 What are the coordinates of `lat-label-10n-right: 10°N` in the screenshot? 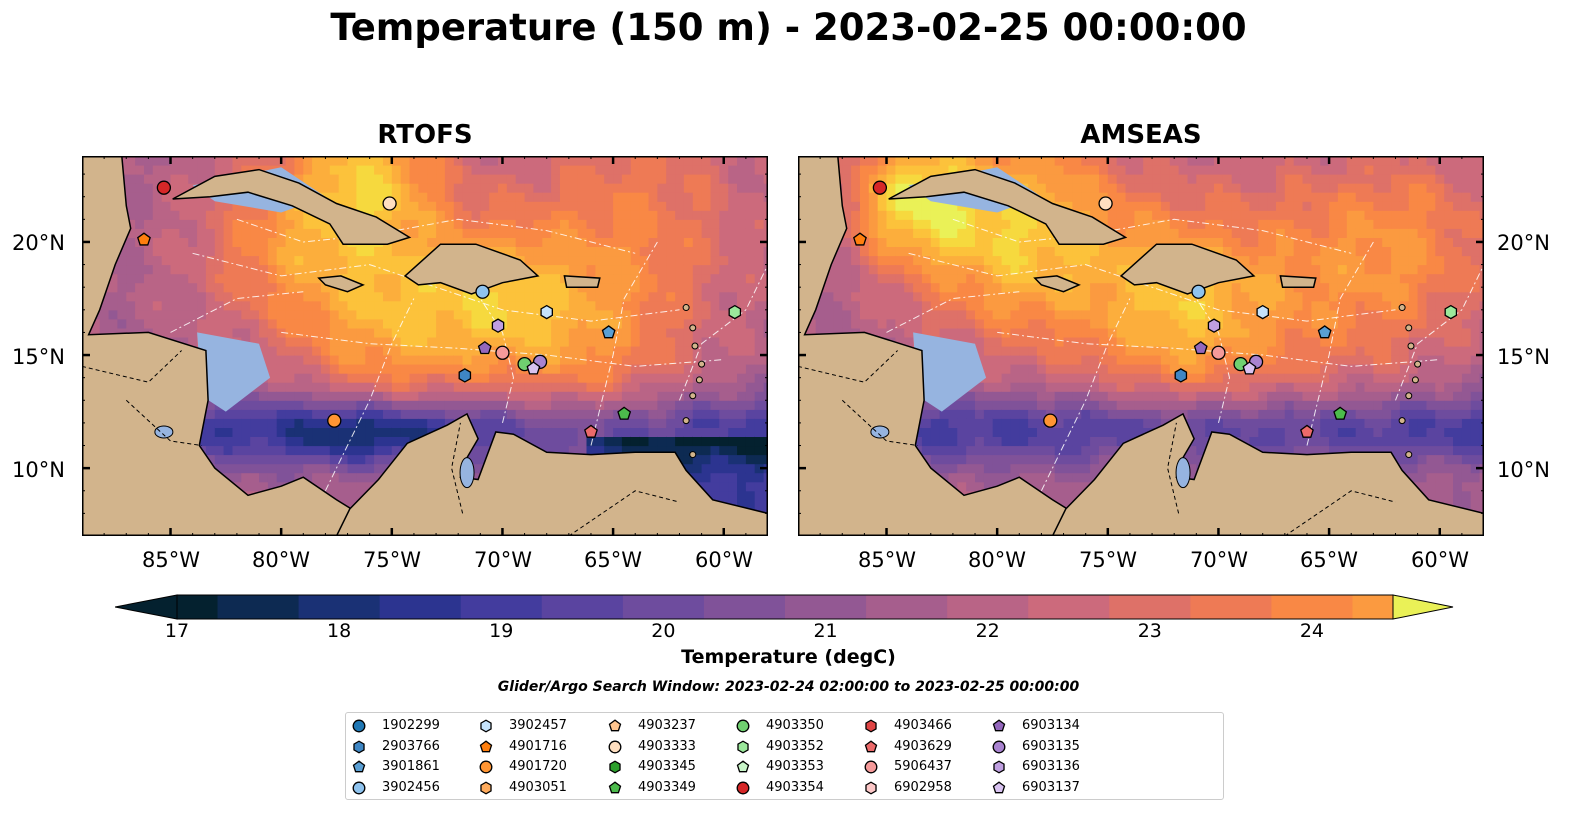 It's located at (1523, 470).